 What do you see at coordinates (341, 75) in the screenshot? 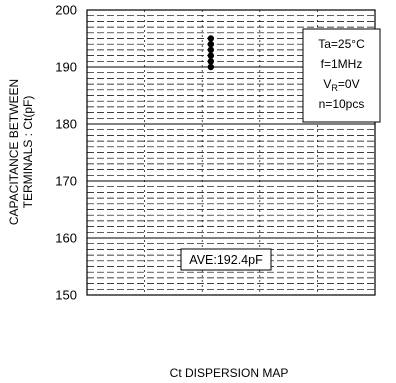
I see `conditions-box: Ta=25°C f=1MHz VR=0V n=10pcs` at bounding box center [341, 75].